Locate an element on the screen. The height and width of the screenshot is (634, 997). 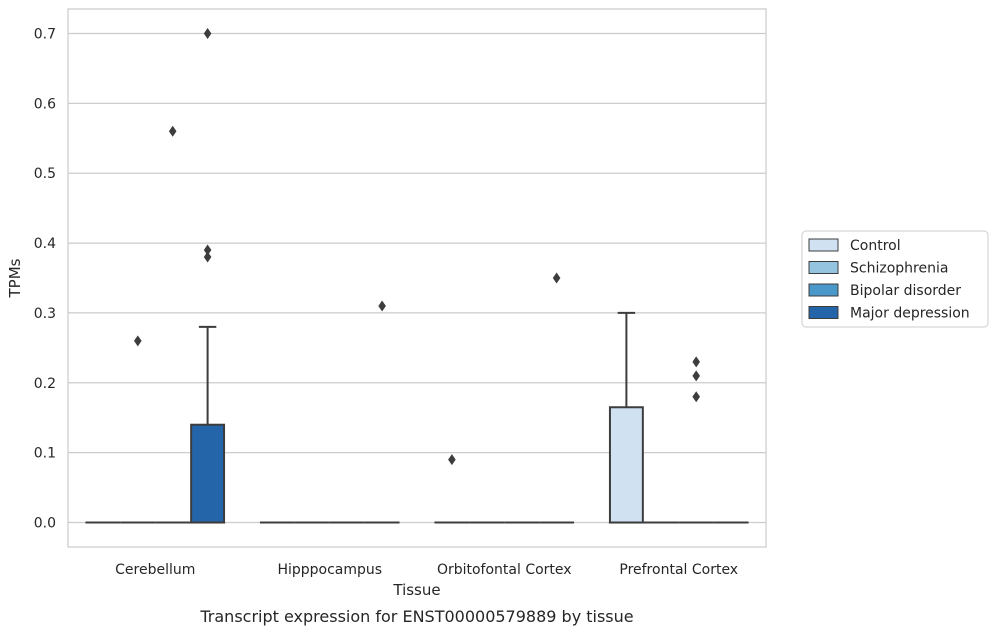
y-tick-label: 0.1 is located at coordinates (45, 454).